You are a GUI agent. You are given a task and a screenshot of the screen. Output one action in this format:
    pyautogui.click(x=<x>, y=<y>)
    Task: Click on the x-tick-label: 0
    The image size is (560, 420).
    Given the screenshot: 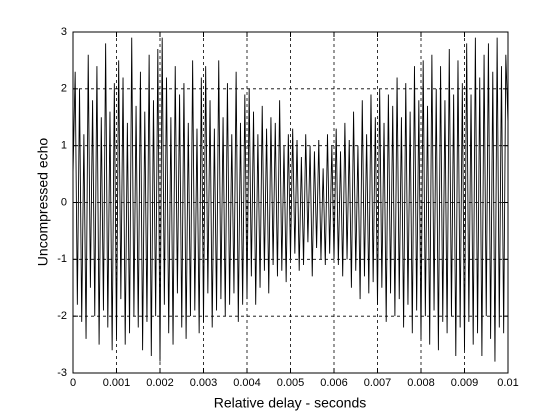 What is the action you would take?
    pyautogui.click(x=73, y=383)
    